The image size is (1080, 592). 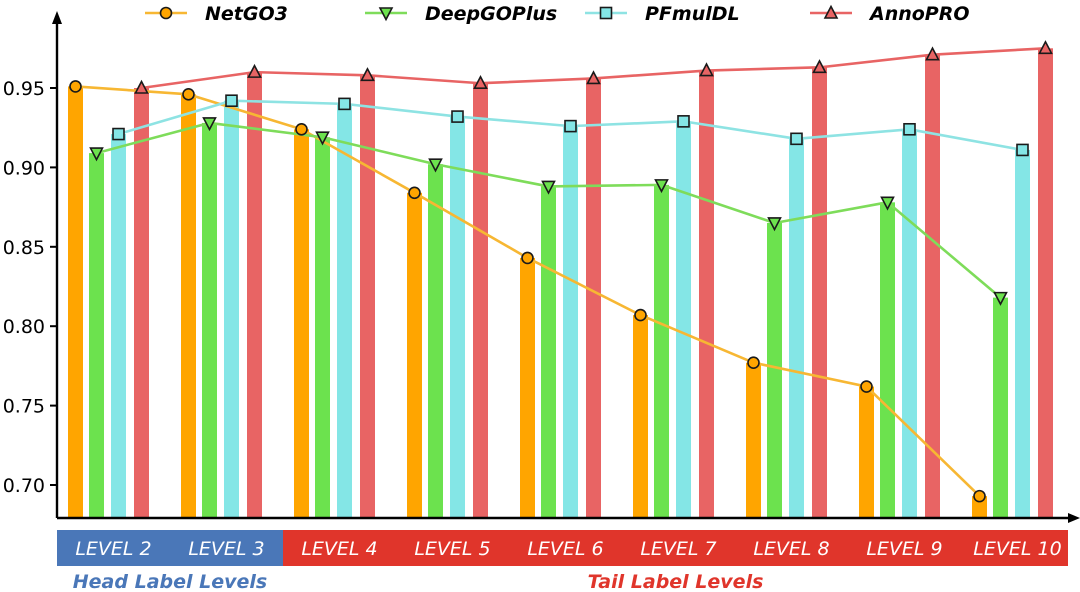 I want to click on legend-label-netgo3: NetGO3, so click(x=246, y=14).